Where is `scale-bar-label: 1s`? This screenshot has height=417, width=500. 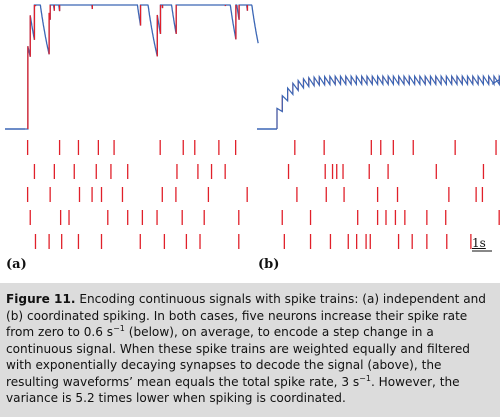
scale-bar-label: 1s is located at coordinates (479, 243).